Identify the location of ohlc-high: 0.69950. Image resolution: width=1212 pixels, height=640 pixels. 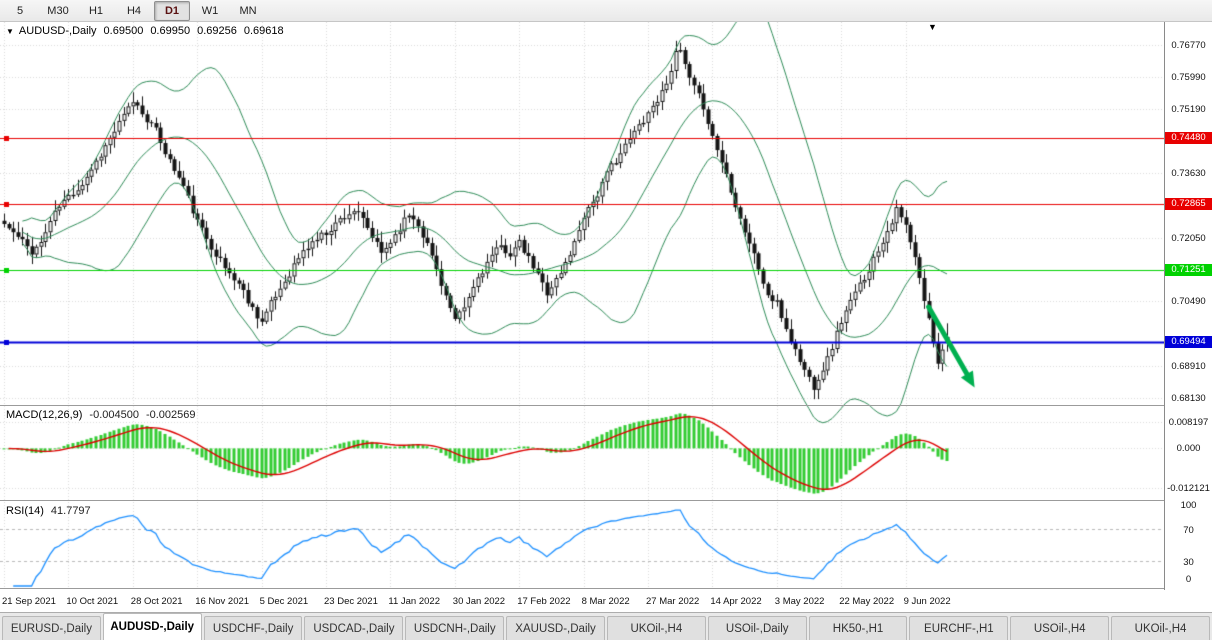
(170, 31).